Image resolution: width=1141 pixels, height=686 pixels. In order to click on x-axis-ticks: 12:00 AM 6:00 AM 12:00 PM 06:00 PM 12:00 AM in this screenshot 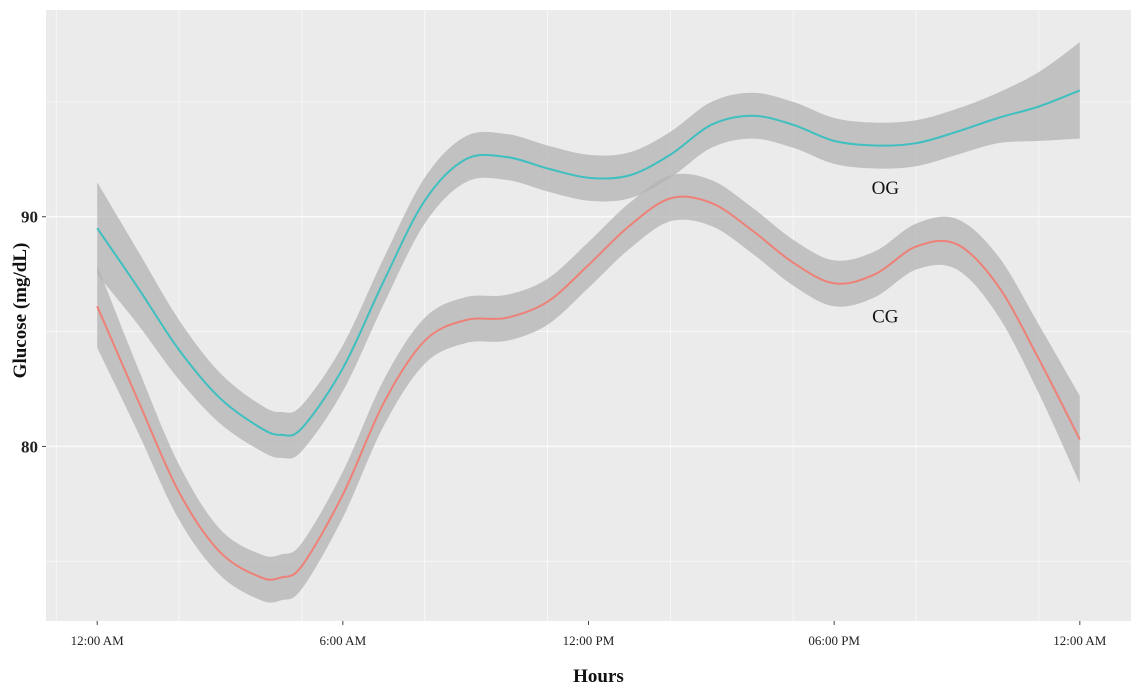, I will do `click(589, 634)`.